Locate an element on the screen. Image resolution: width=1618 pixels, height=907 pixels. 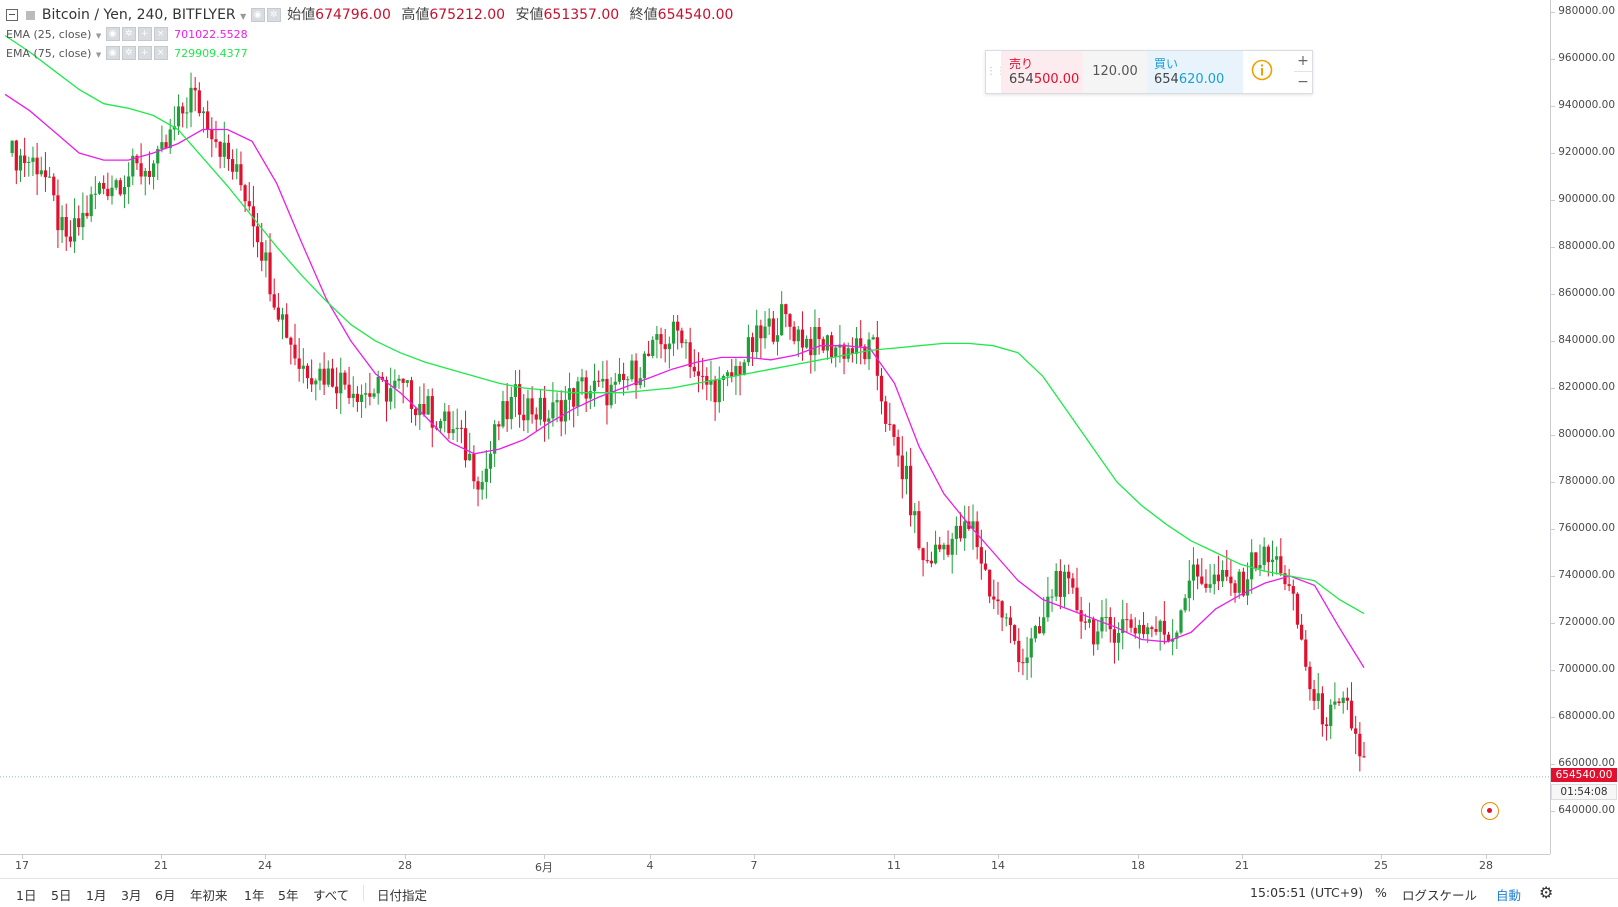
info-icon is located at coordinates (1262, 70).